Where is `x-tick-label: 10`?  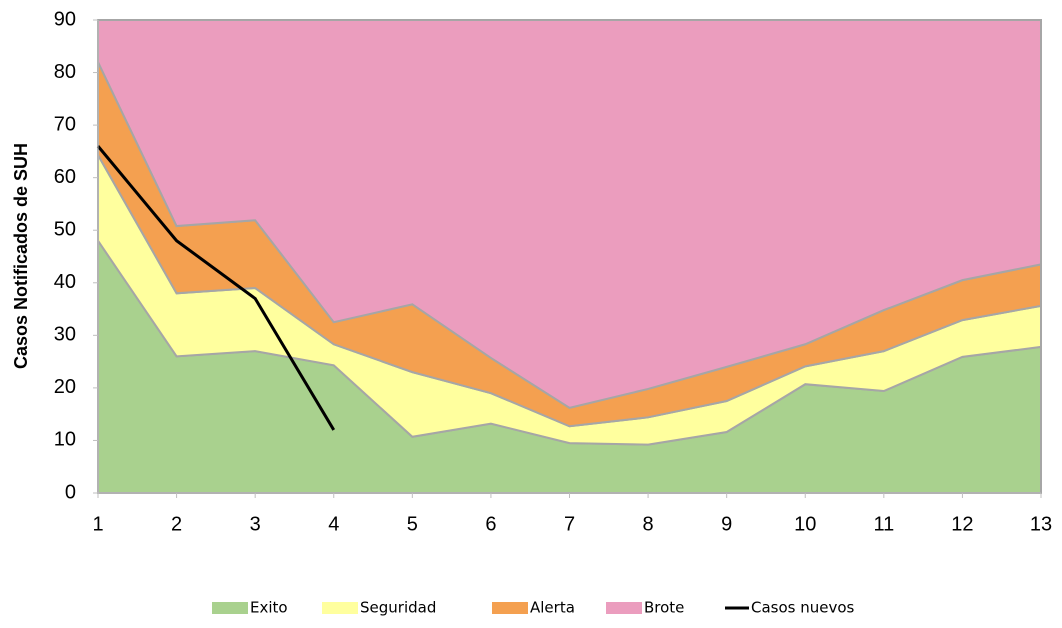
x-tick-label: 10 is located at coordinates (805, 524).